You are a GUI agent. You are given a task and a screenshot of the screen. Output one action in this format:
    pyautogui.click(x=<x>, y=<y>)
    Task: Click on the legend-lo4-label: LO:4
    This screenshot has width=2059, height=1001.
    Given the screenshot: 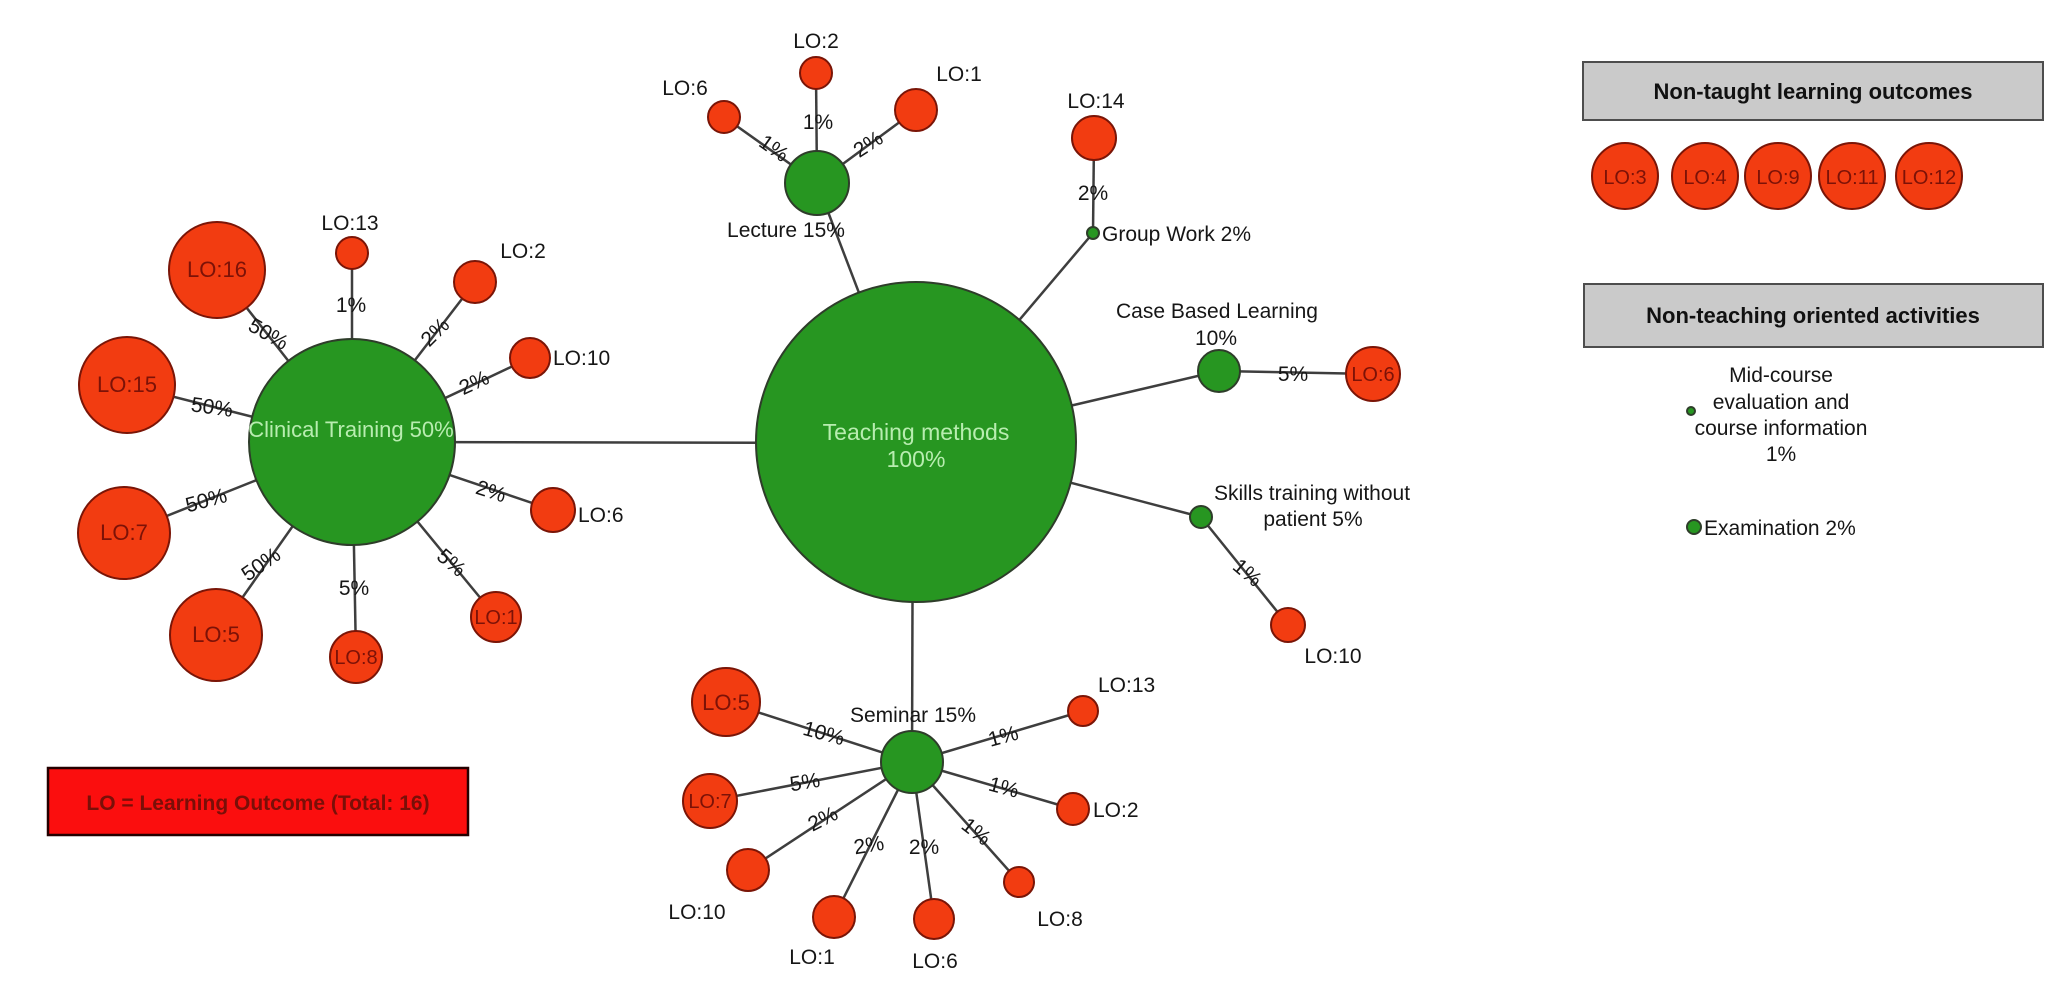 What is the action you would take?
    pyautogui.click(x=1704, y=178)
    